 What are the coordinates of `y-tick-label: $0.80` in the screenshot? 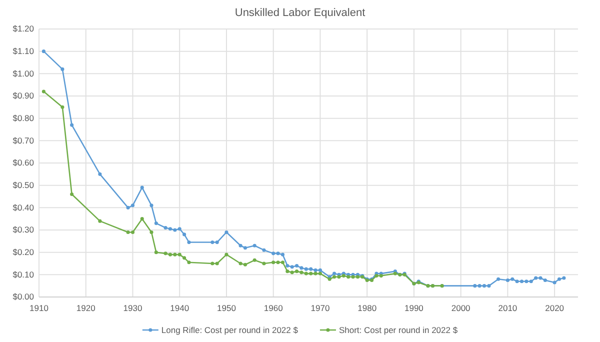 It's located at (23, 118).